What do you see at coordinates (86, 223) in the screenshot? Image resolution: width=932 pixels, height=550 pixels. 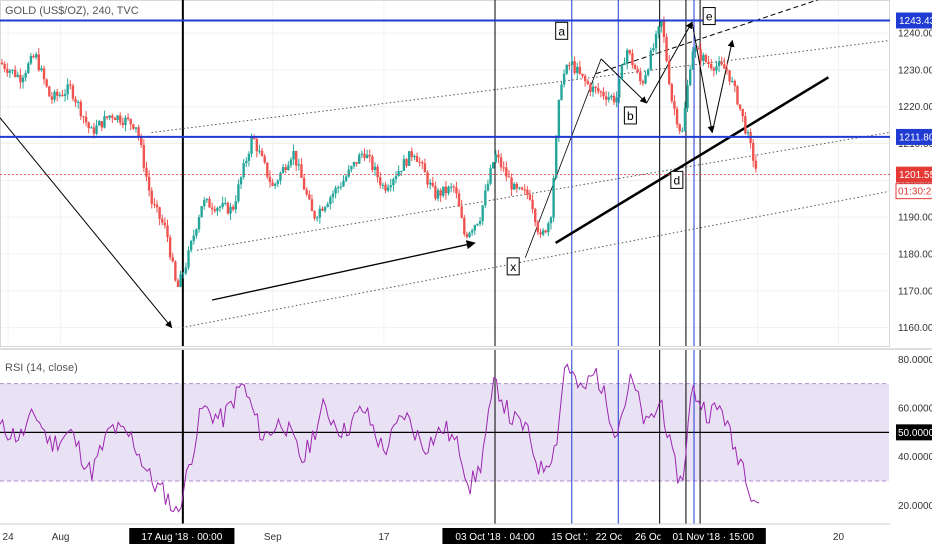 I see `decline-arrow` at bounding box center [86, 223].